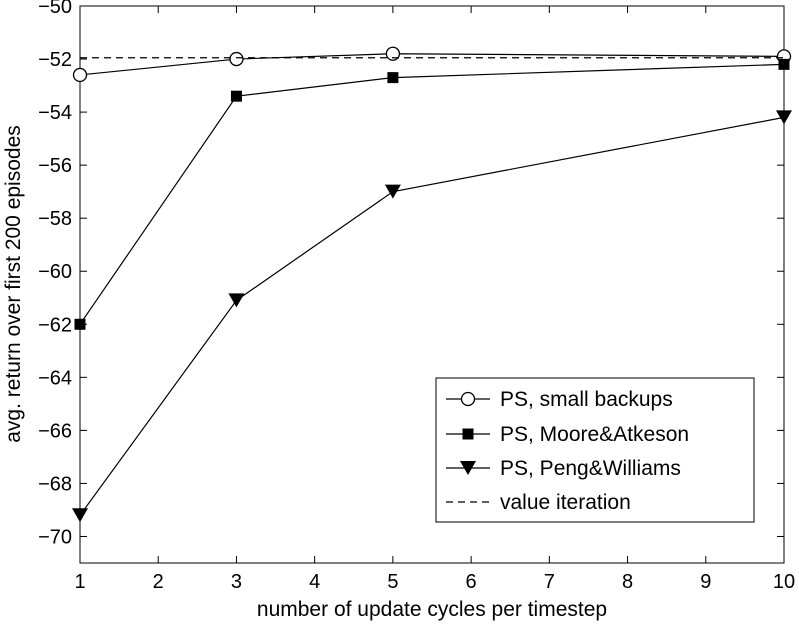  Describe the element at coordinates (55, 484) in the screenshot. I see `y-tick-label: −68` at that location.